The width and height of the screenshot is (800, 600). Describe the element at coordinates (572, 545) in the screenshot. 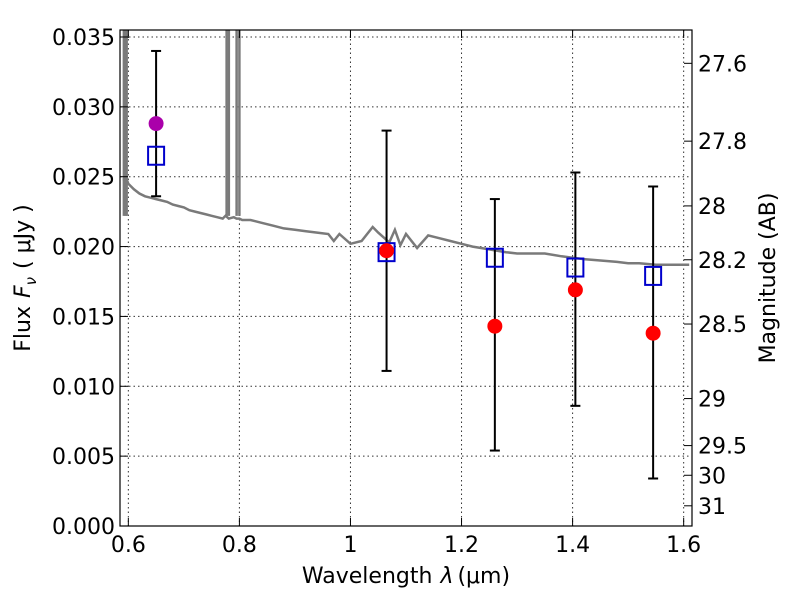

I see `x-tick-label: 1.4` at that location.